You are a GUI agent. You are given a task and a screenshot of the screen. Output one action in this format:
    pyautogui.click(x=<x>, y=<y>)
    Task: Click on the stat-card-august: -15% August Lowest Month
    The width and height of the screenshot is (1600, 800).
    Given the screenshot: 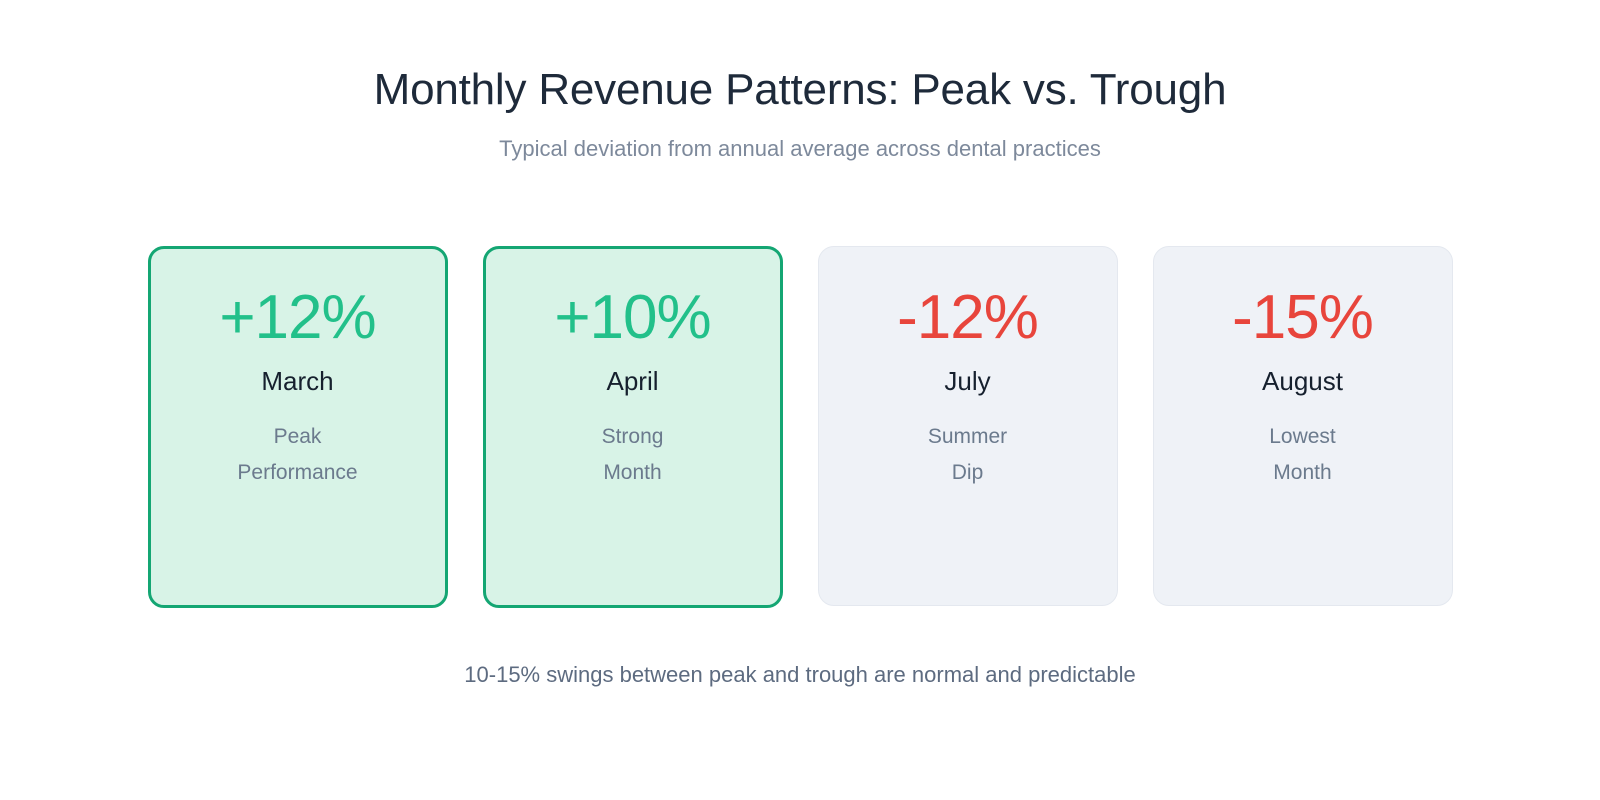 What is the action you would take?
    pyautogui.click(x=1302, y=426)
    